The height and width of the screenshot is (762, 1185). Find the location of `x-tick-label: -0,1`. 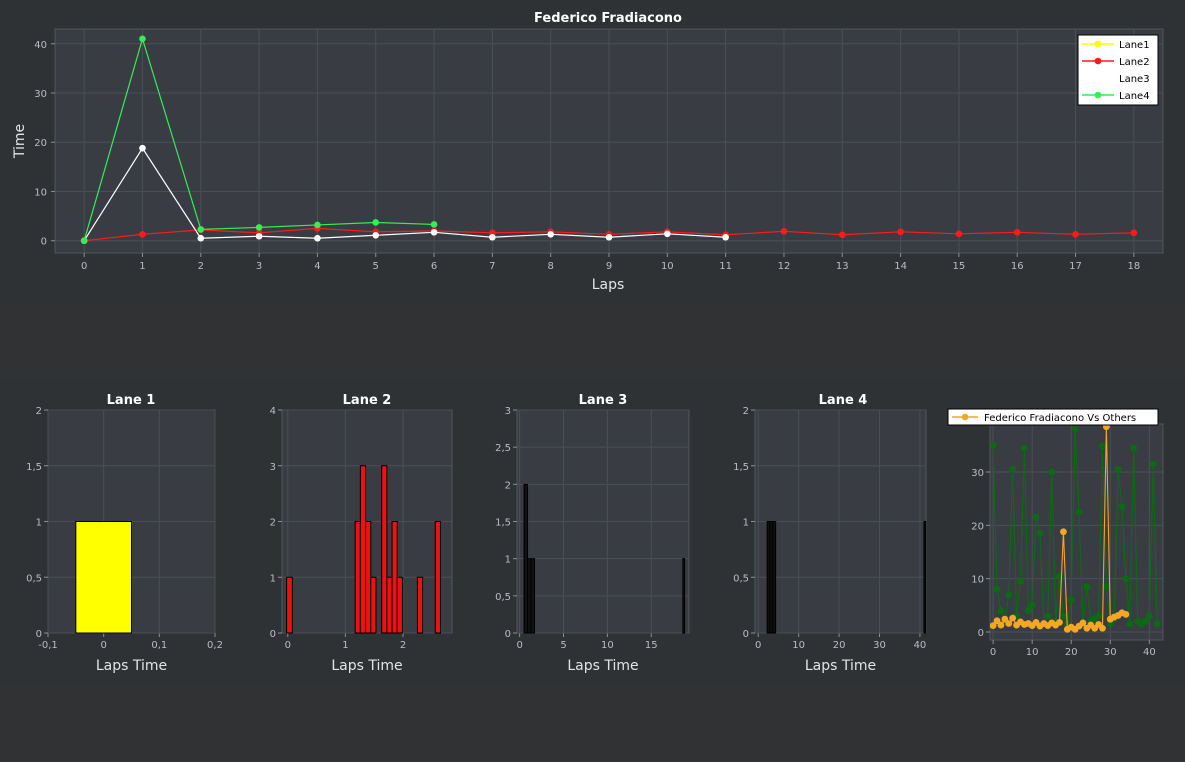

x-tick-label: -0,1 is located at coordinates (48, 645).